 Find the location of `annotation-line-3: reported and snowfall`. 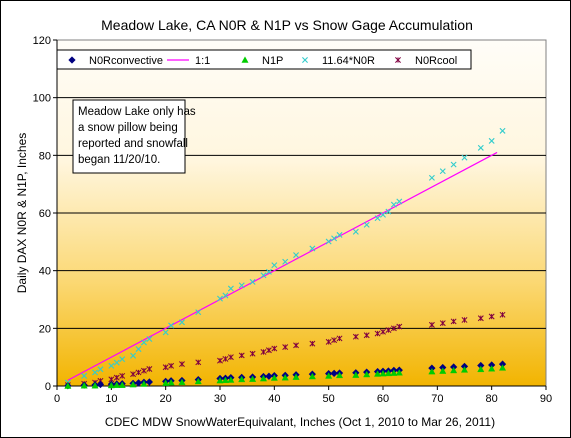

annotation-line-3: reported and snowfall is located at coordinates (133, 144).